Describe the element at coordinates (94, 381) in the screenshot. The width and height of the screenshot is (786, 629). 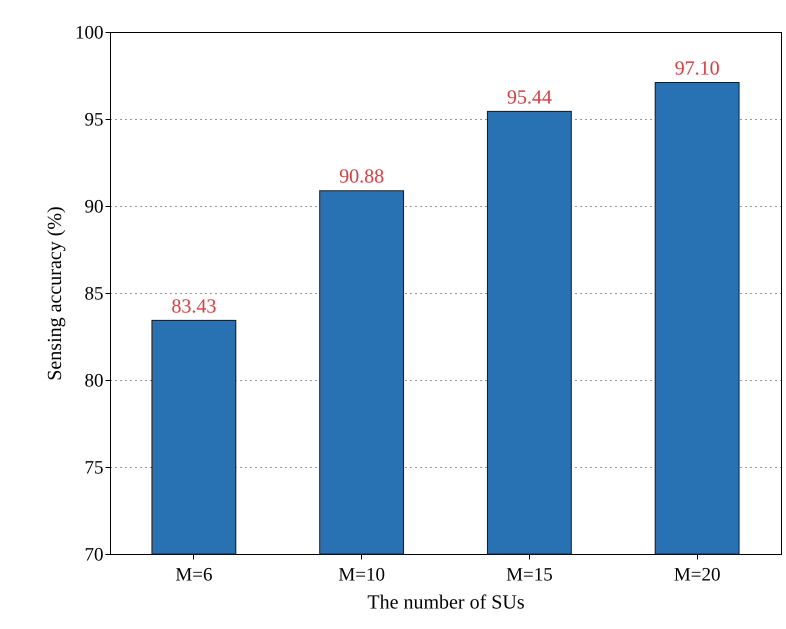
I see `y-tick-label: 80` at that location.